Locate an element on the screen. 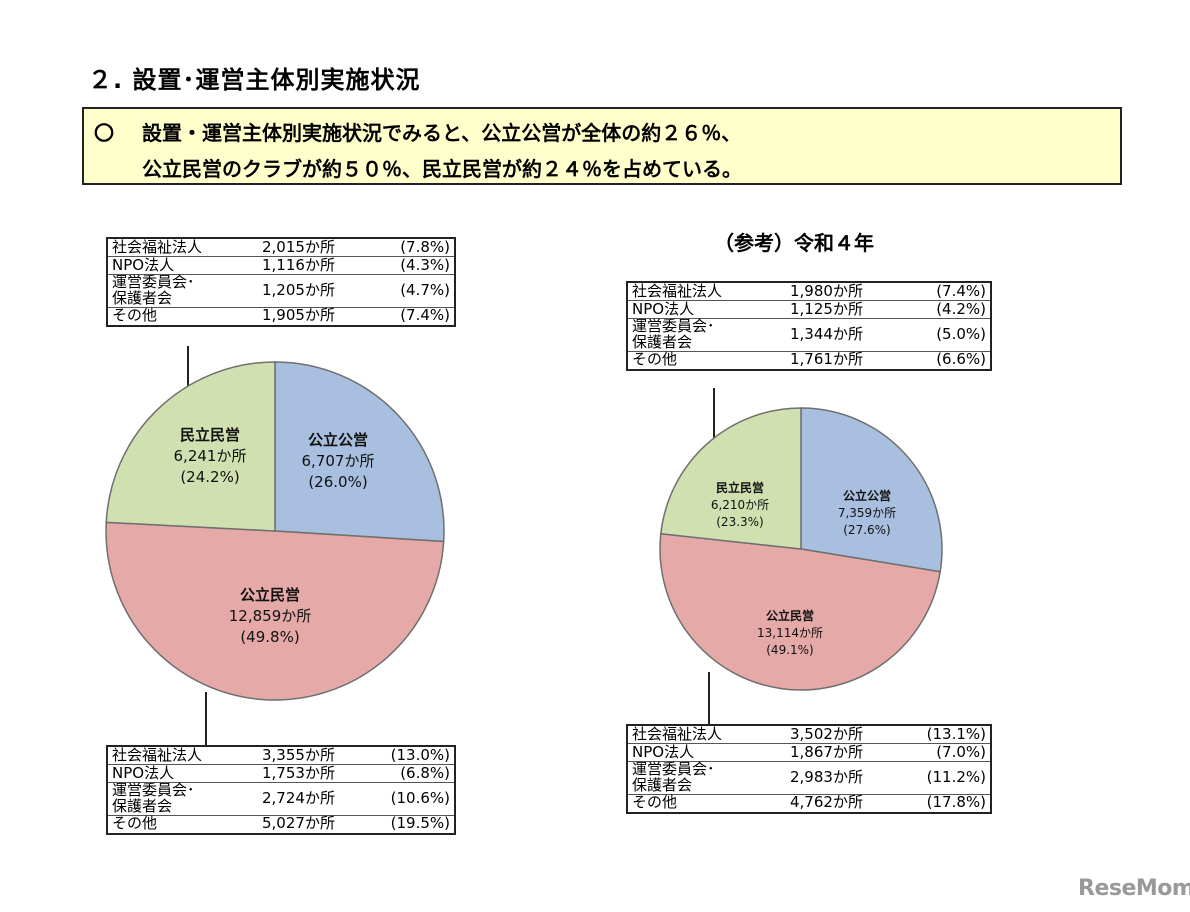  slice-count-label: 6,241か所 is located at coordinates (210, 456).